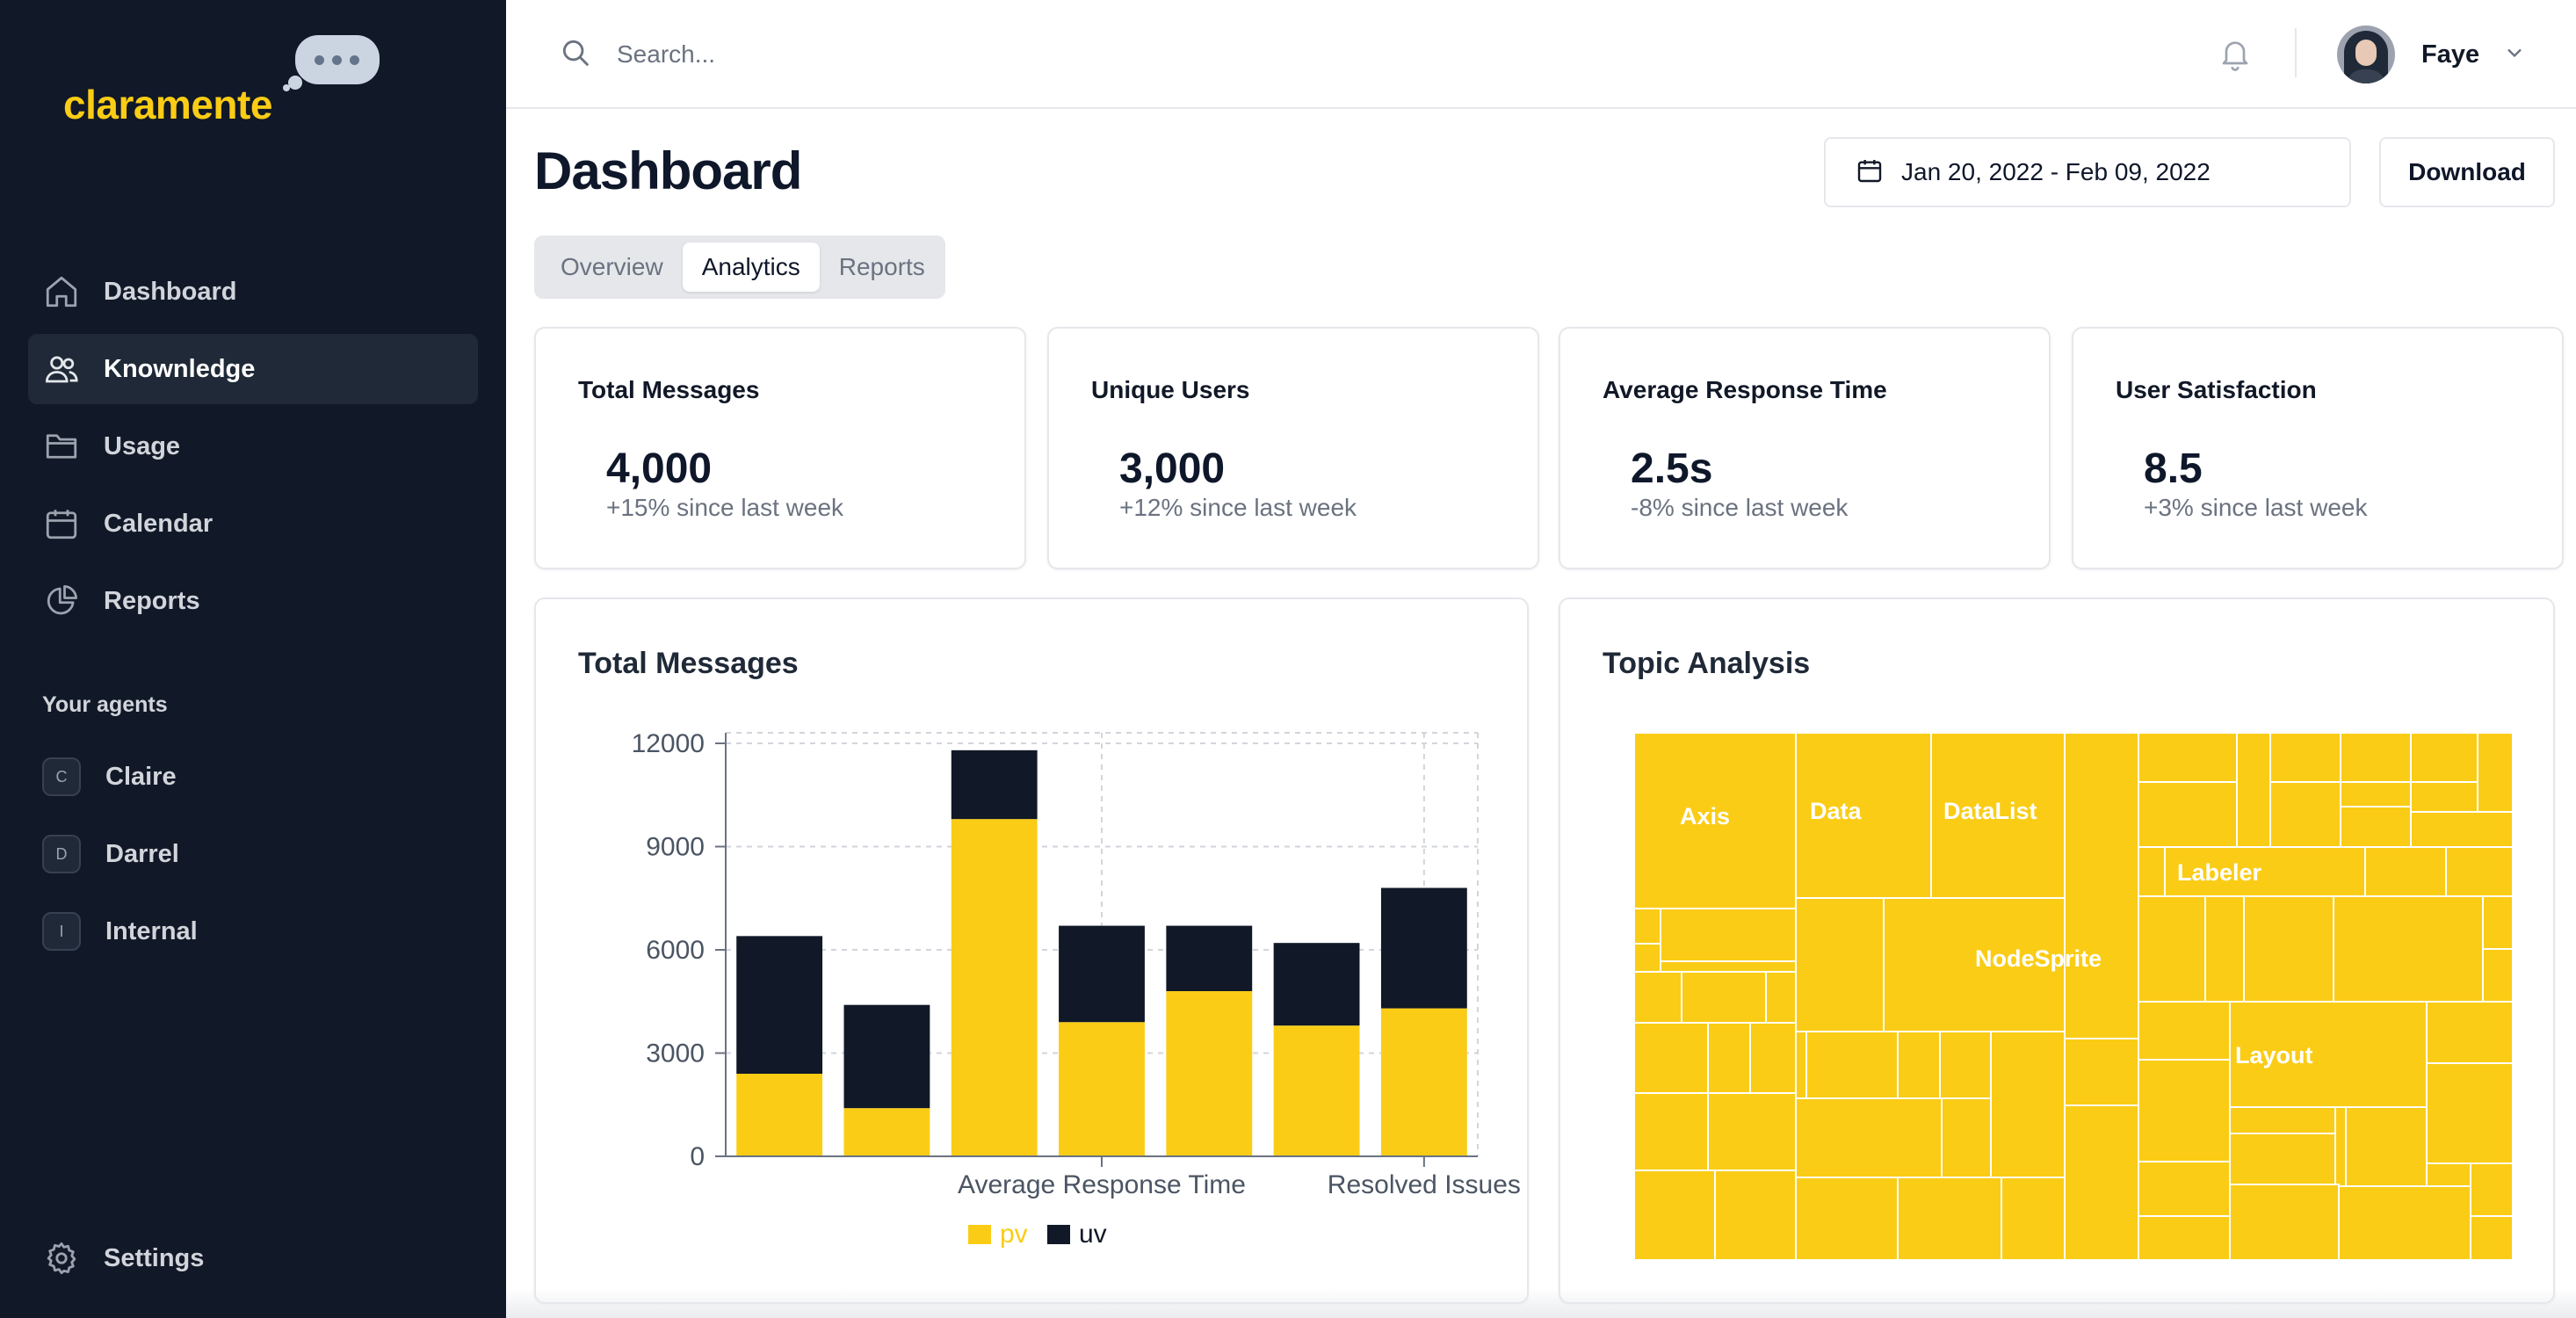 The image size is (2576, 1318). Describe the element at coordinates (881, 267) in the screenshot. I see `tab-reports: Reports` at that location.